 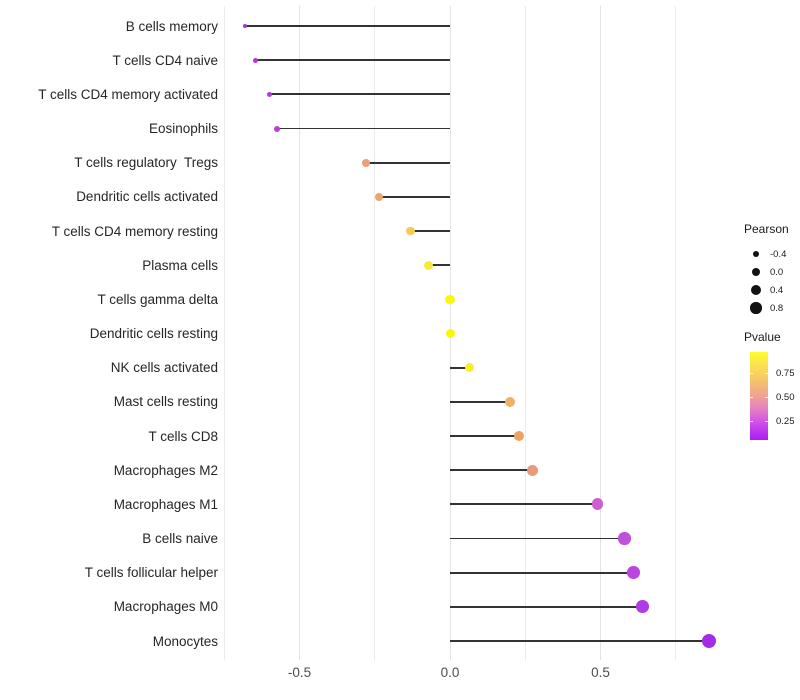 I want to click on pvalue-tick-label: 0.75, so click(x=785, y=373).